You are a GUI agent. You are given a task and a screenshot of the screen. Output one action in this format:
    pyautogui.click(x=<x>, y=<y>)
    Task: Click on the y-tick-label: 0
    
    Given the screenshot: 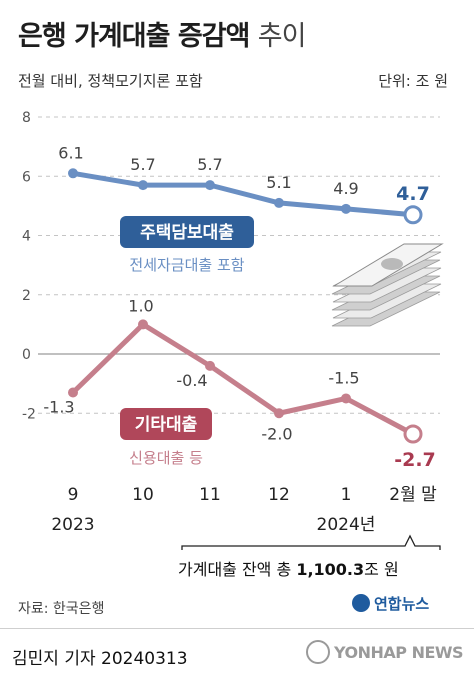 What is the action you would take?
    pyautogui.click(x=26, y=355)
    